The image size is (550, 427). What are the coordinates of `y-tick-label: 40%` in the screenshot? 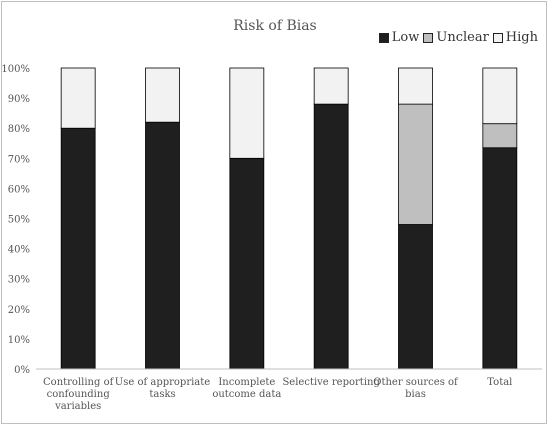 It's located at (19, 250).